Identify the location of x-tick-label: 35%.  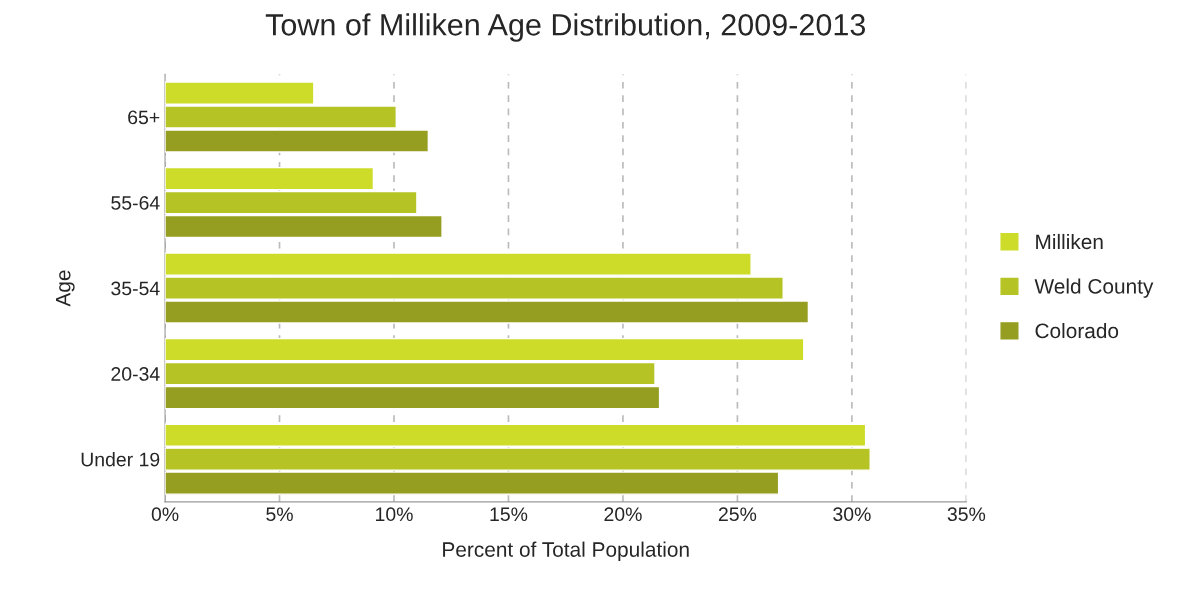
(966, 514).